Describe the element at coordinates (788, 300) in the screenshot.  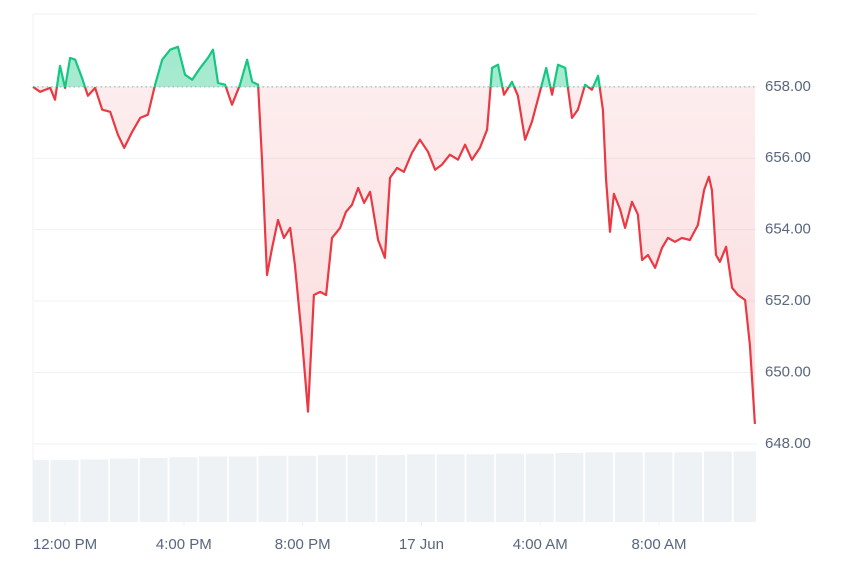
I see `y-tick-label: 652.00` at that location.